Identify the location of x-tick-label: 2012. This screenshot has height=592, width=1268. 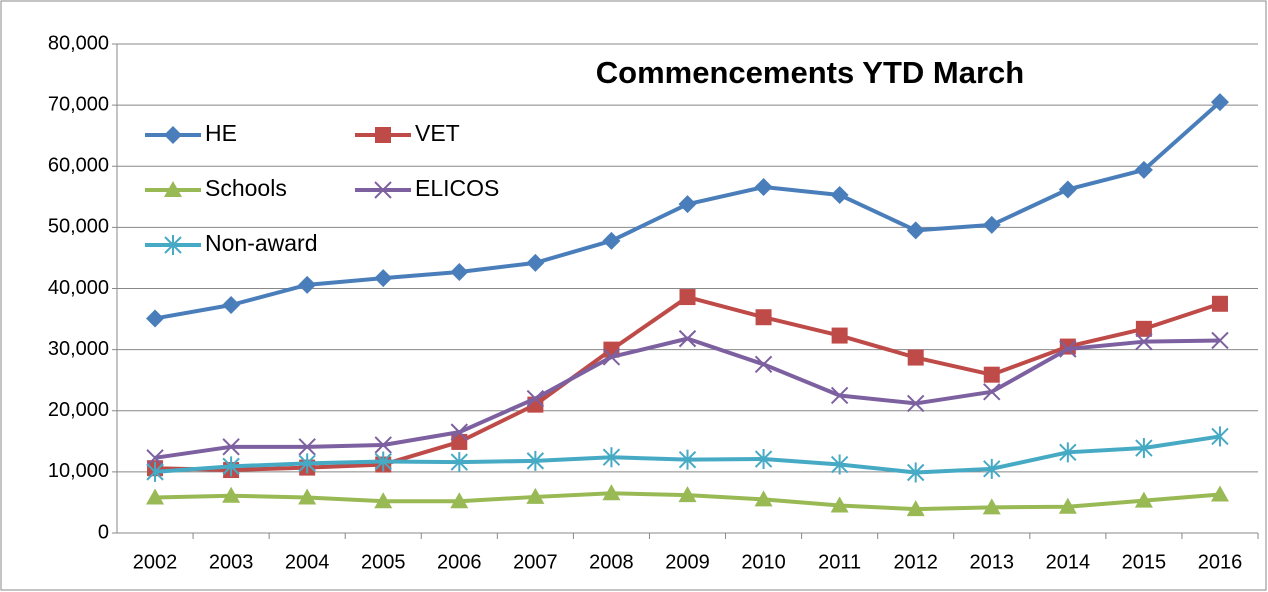
(915, 562).